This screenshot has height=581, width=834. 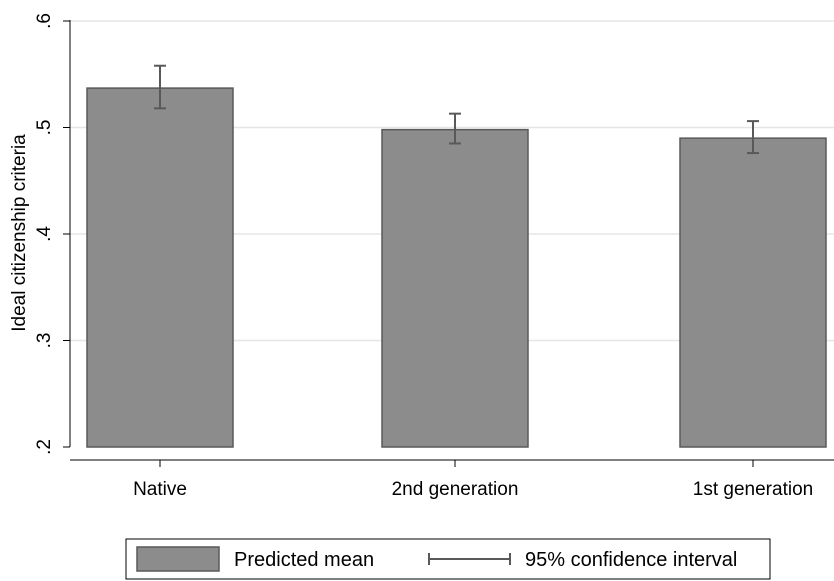 I want to click on x-tick-label: 2nd generation, so click(x=455, y=489).